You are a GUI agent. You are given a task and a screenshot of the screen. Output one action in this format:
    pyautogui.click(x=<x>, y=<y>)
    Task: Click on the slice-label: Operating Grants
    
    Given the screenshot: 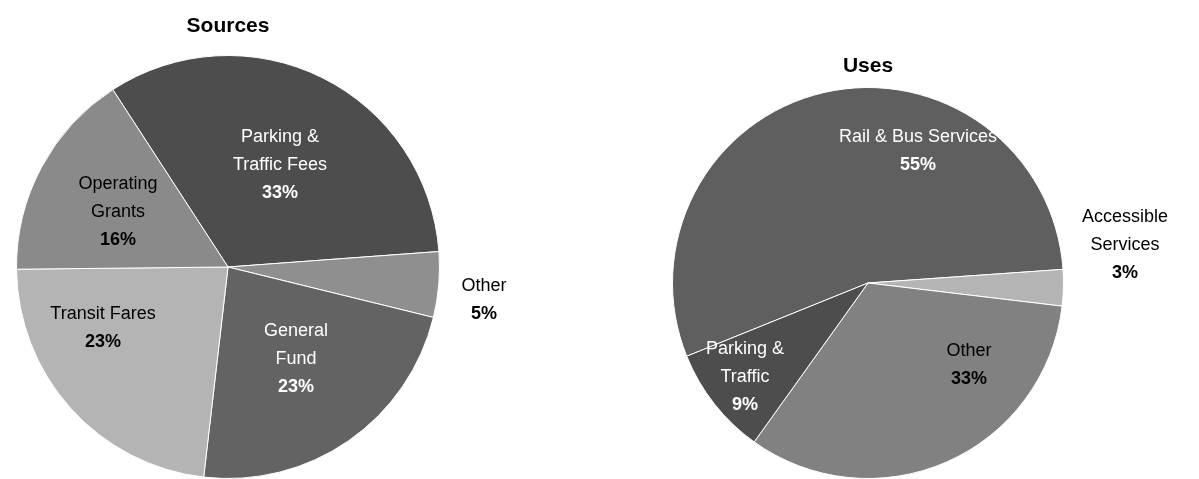 What is the action you would take?
    pyautogui.click(x=118, y=196)
    